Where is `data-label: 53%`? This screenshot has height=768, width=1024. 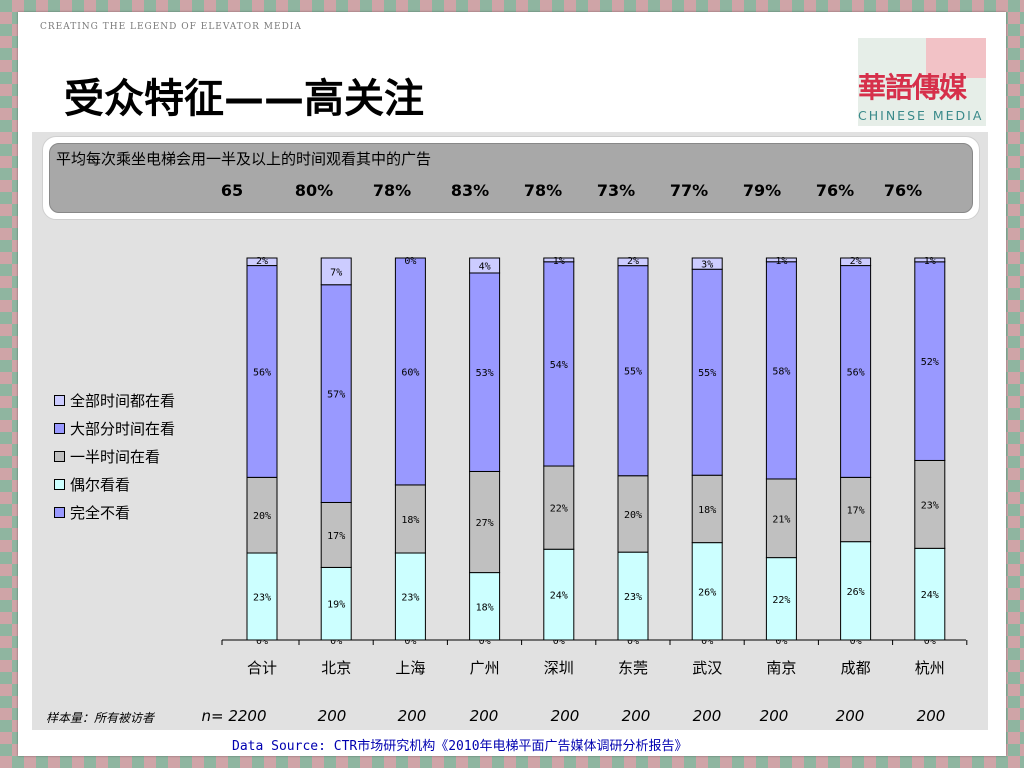
data-label: 53% is located at coordinates (485, 373).